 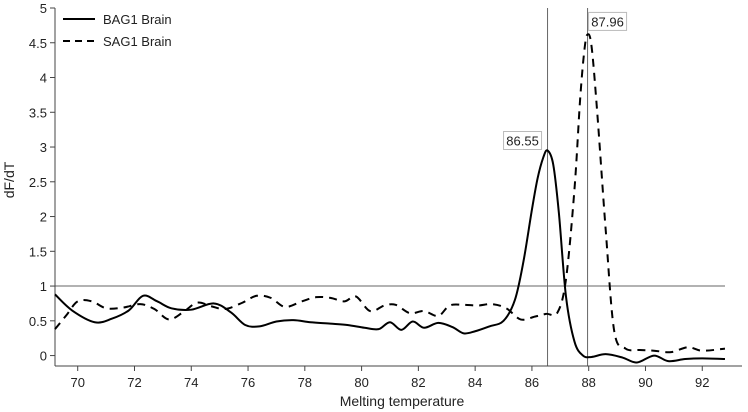 I want to click on x-tick-label: 76, so click(x=248, y=382).